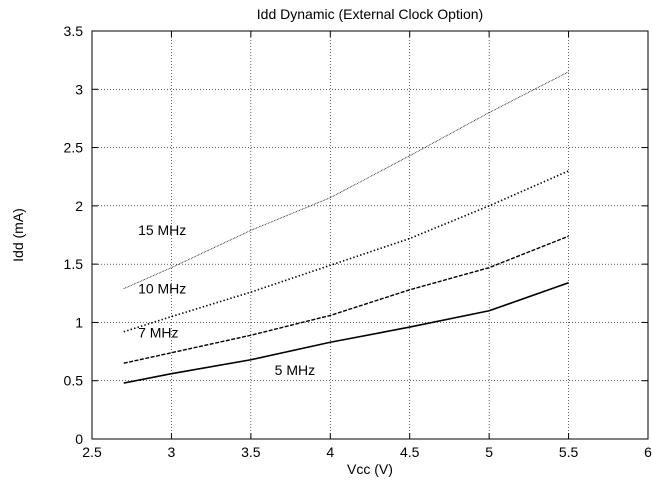 The image size is (652, 481). Describe the element at coordinates (370, 469) in the screenshot. I see `x-axis-title: Vcc (V)` at that location.